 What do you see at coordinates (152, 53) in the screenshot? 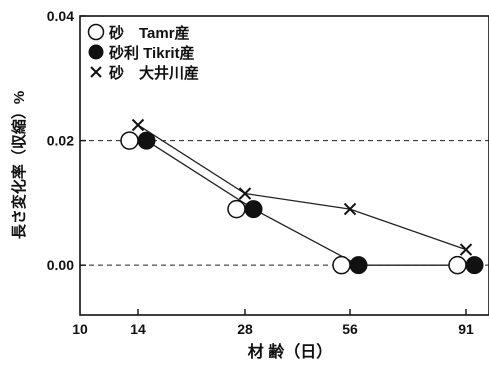
I see `legend-label: 砂利 Tikrit産` at bounding box center [152, 53].